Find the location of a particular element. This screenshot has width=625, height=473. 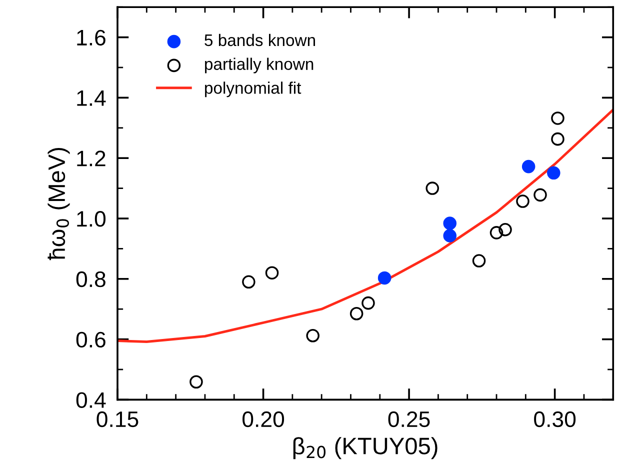

y-tick-label: 1.4 is located at coordinates (91, 98).